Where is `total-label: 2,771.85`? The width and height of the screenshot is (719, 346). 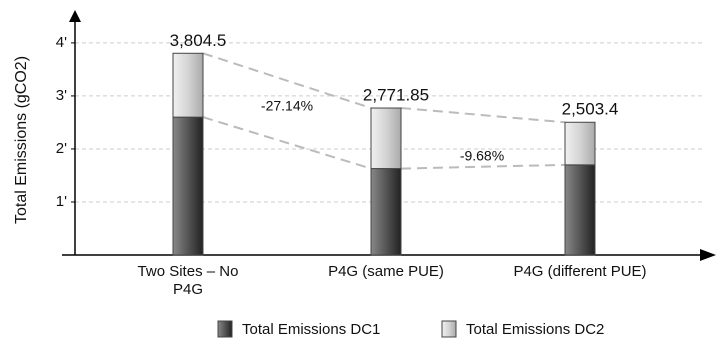 total-label: 2,771.85 is located at coordinates (396, 95).